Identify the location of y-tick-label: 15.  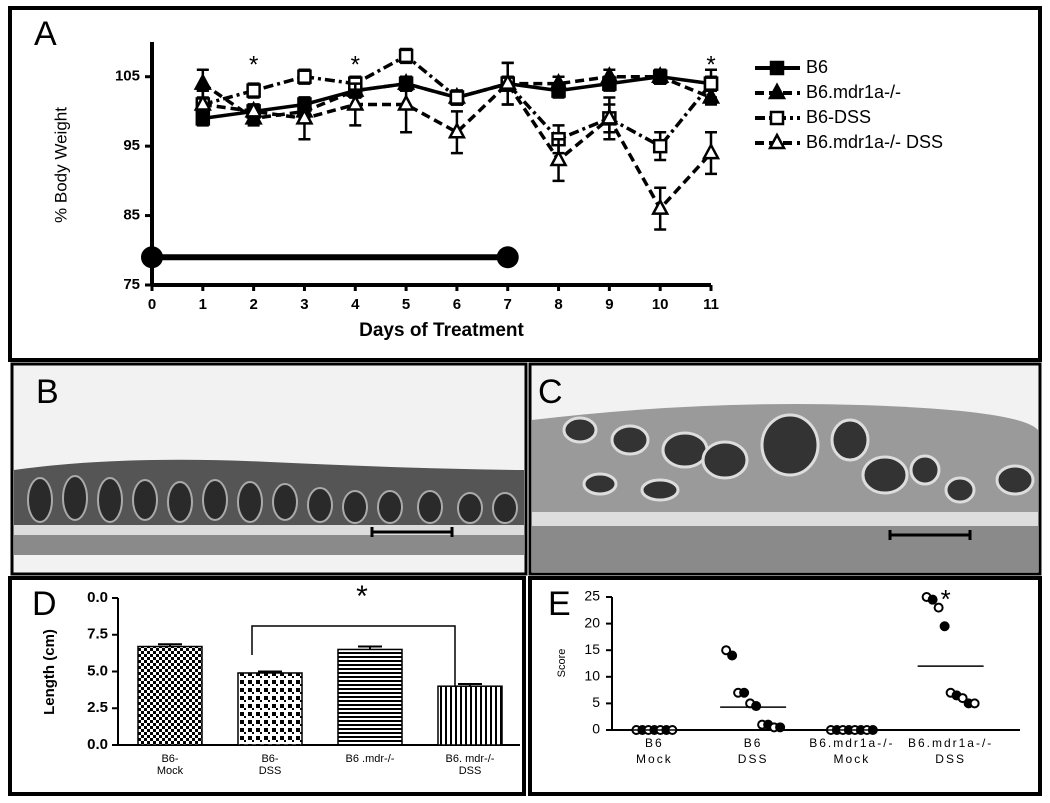
(592, 649).